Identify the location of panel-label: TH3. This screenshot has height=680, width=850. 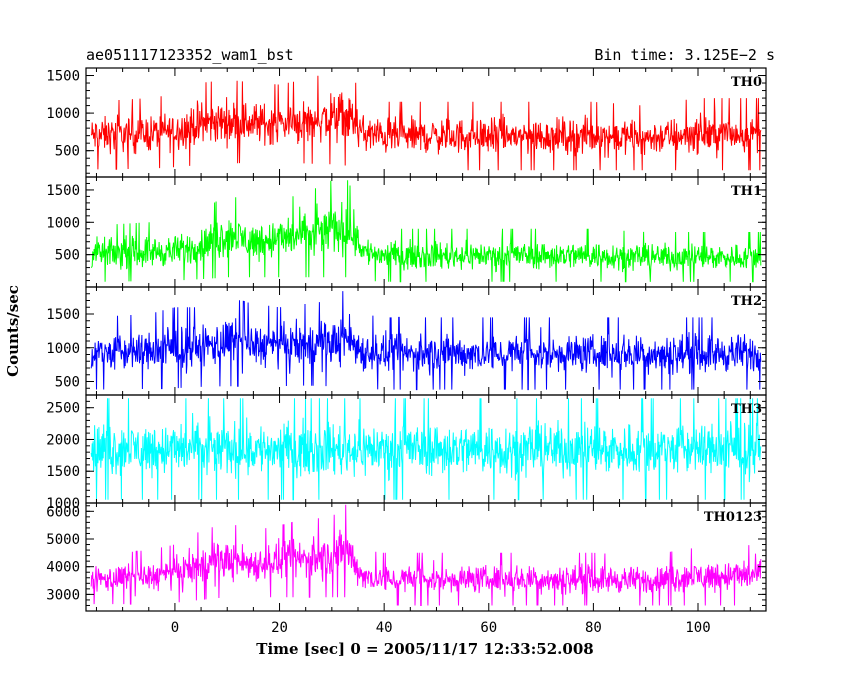
(746, 409).